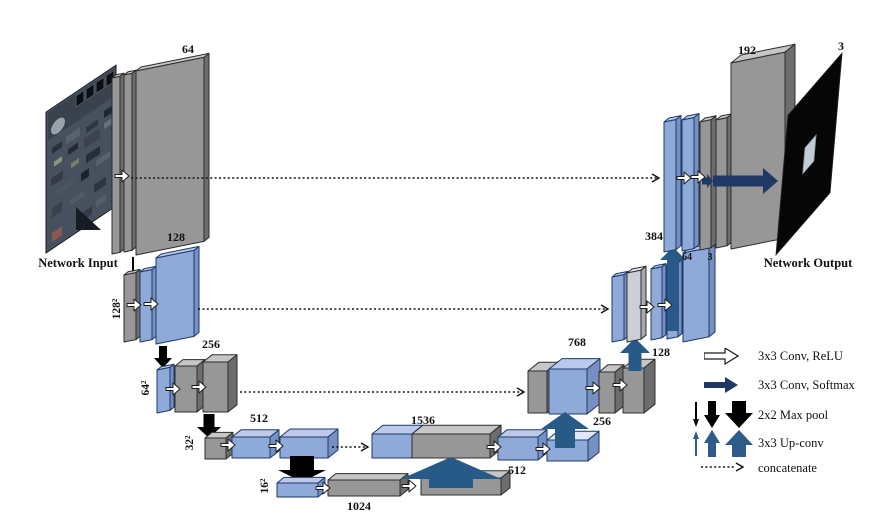 The width and height of the screenshot is (888, 529). What do you see at coordinates (800, 356) in the screenshot?
I see `legend-label-conv-relu: 3x3 Conv, ReLU` at bounding box center [800, 356].